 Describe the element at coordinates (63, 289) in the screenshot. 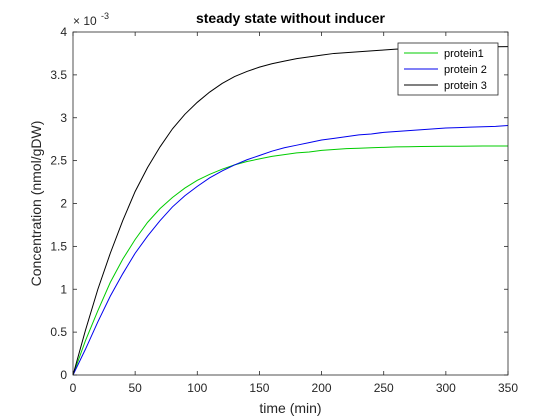

I see `y-tick-label: 1` at that location.